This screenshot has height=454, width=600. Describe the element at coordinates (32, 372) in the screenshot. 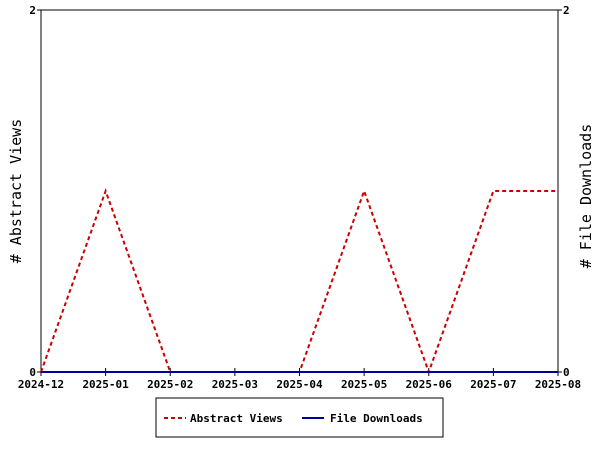

I see `left-y-tick-label: 0` at that location.